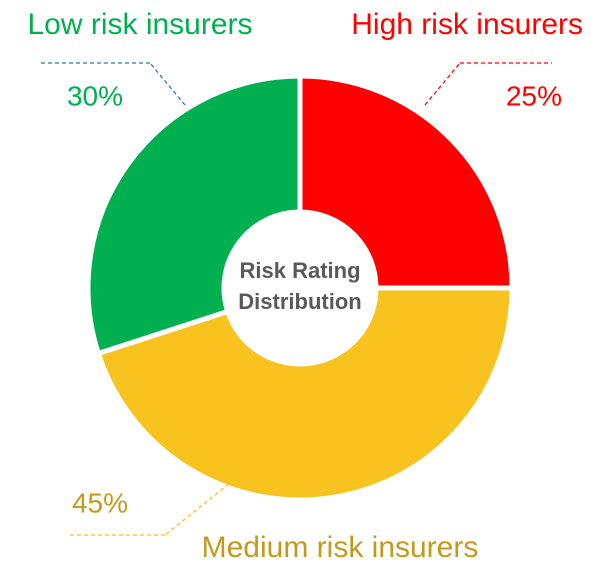 Image resolution: width=591 pixels, height=563 pixels. What do you see at coordinates (534, 95) in the screenshot?
I see `value-label: 25%` at bounding box center [534, 95].